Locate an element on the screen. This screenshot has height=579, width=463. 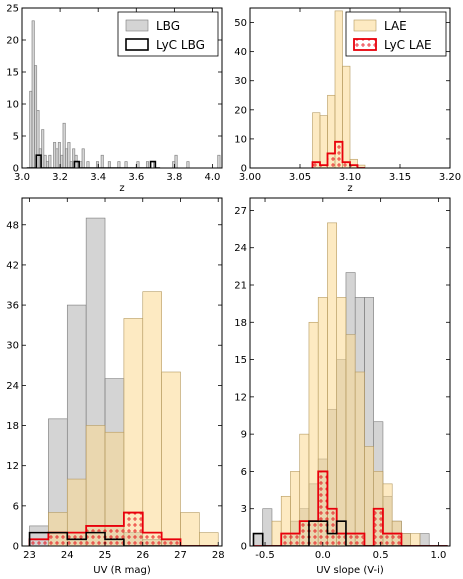
x-tick-label: 3.4 is located at coordinates (98, 177).